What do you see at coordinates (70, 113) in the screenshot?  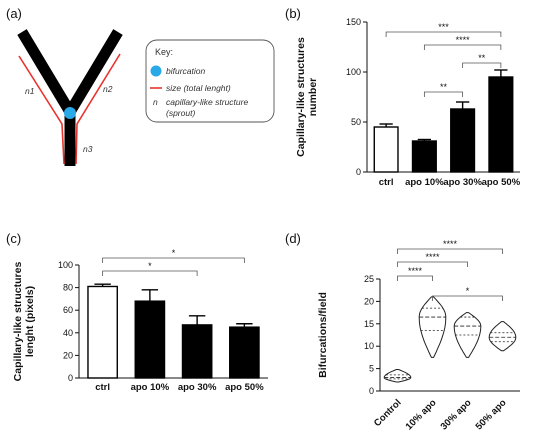 I see `bifurcation-marker` at bounding box center [70, 113].